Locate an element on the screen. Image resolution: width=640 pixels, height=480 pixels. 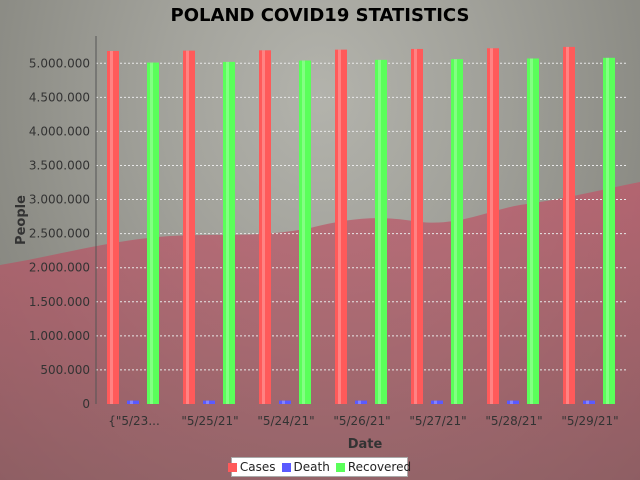
legend: Cases Death Recovered is located at coordinates (319, 467).